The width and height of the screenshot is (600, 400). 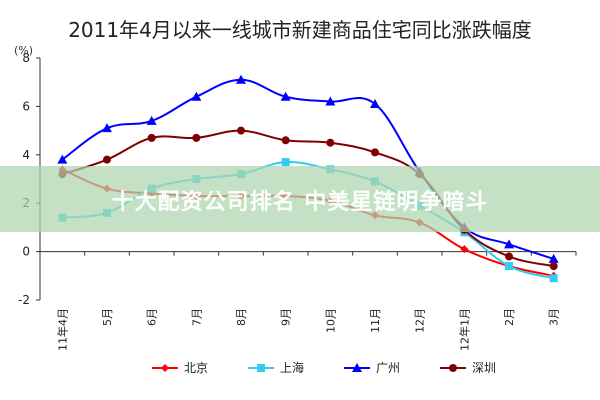 I want to click on legend: 北京 上海 广州 深圳, so click(x=324, y=367).